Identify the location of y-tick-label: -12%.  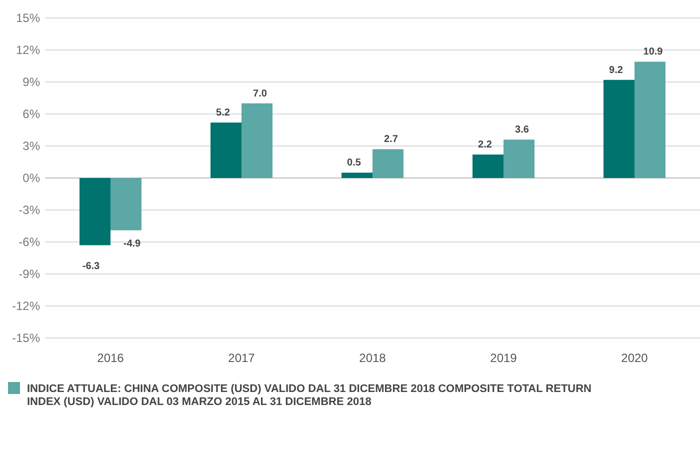
(26, 306).